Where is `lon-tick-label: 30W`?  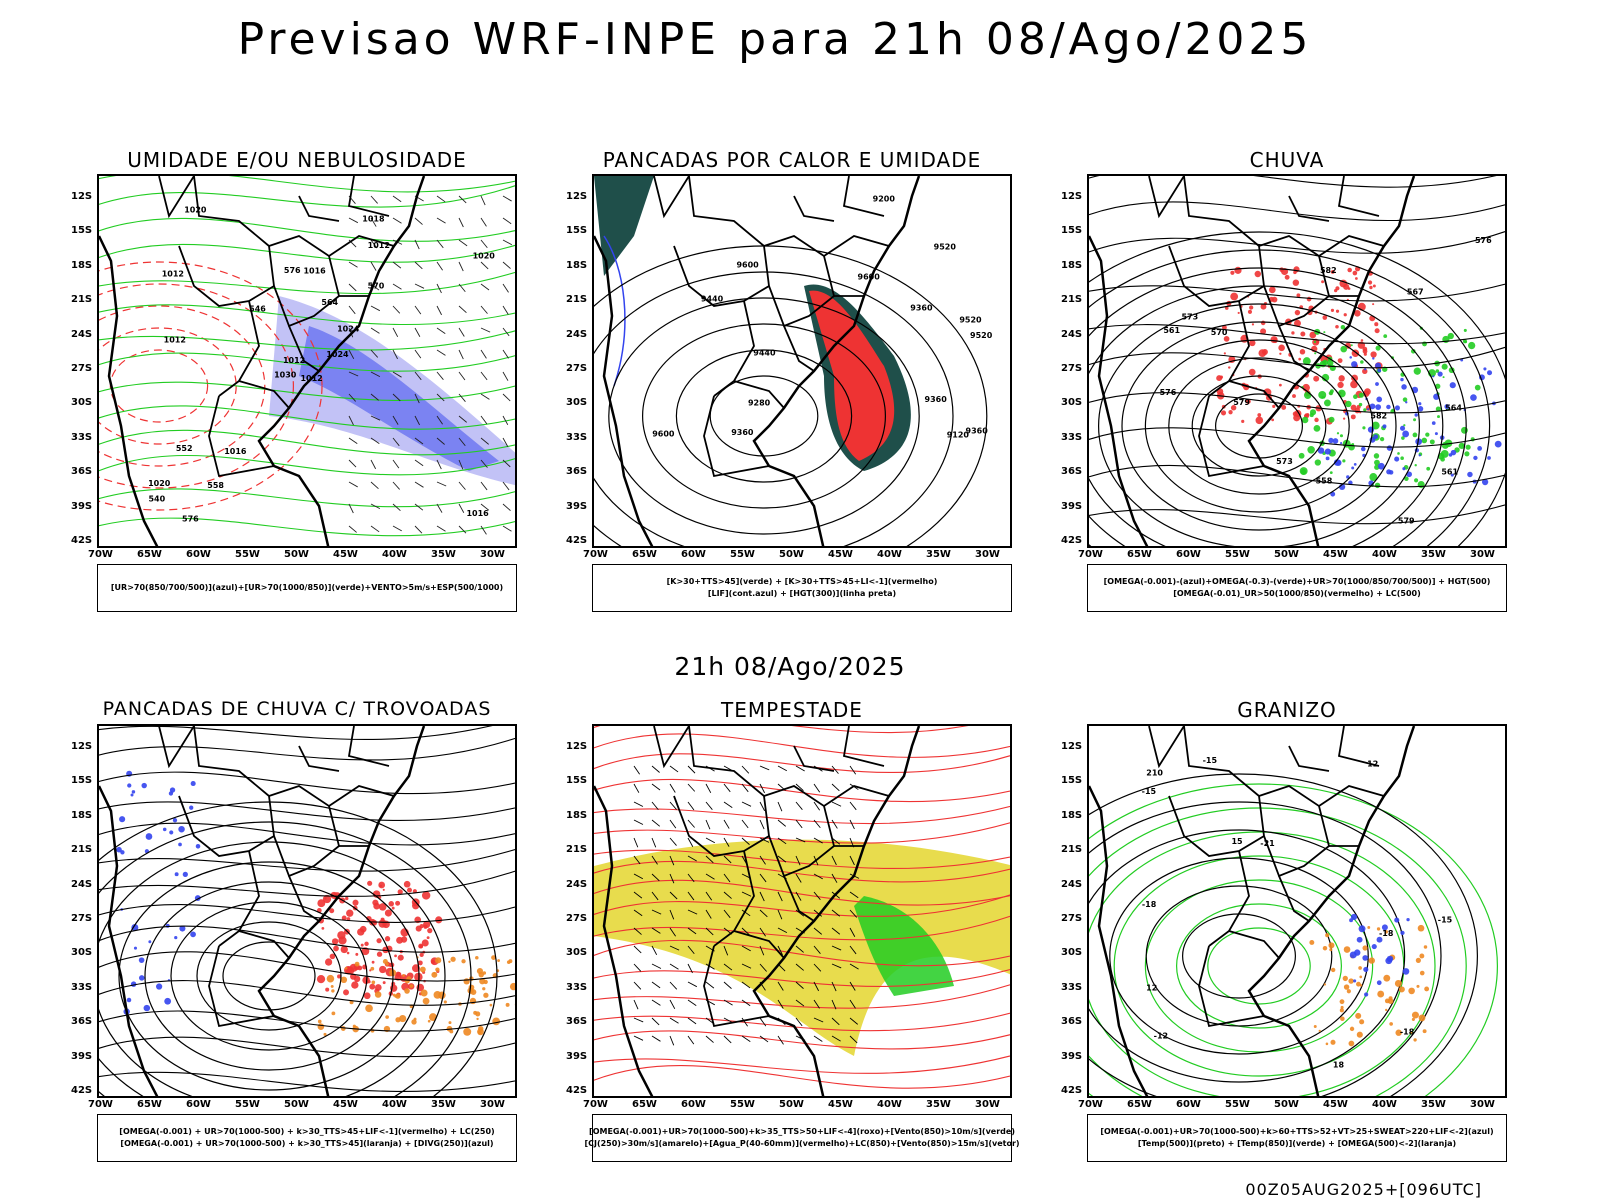 lon-tick-label: 30W is located at coordinates (987, 554).